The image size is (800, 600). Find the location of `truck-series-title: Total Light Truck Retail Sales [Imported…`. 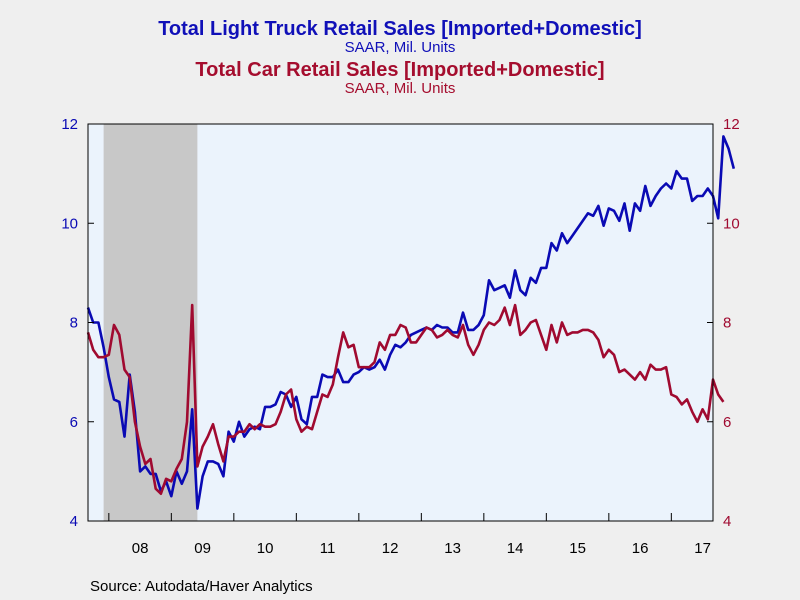

truck-series-title: Total Light Truck Retail Sales [Imported… is located at coordinates (400, 29).